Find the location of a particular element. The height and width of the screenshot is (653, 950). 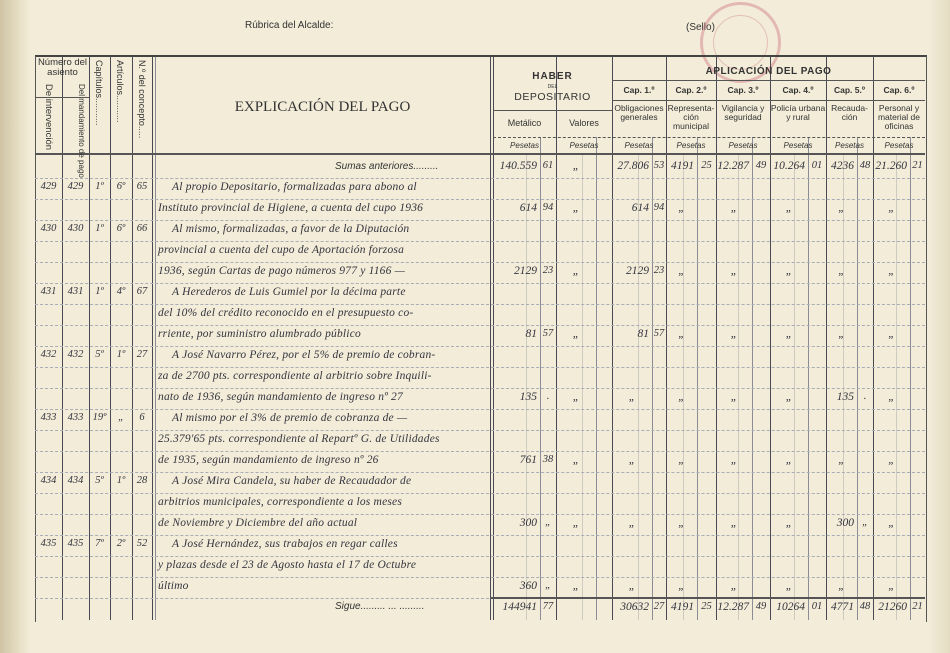

header-cap-5: Cap. 5.º is located at coordinates (849, 90).